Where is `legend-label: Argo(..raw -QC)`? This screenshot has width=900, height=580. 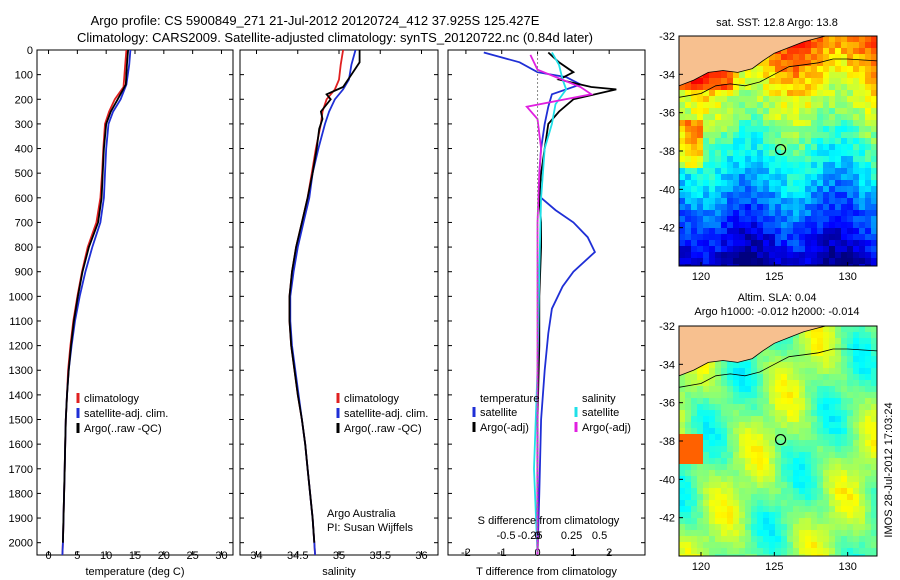 legend-label: Argo(..raw -QC) is located at coordinates (383, 429).